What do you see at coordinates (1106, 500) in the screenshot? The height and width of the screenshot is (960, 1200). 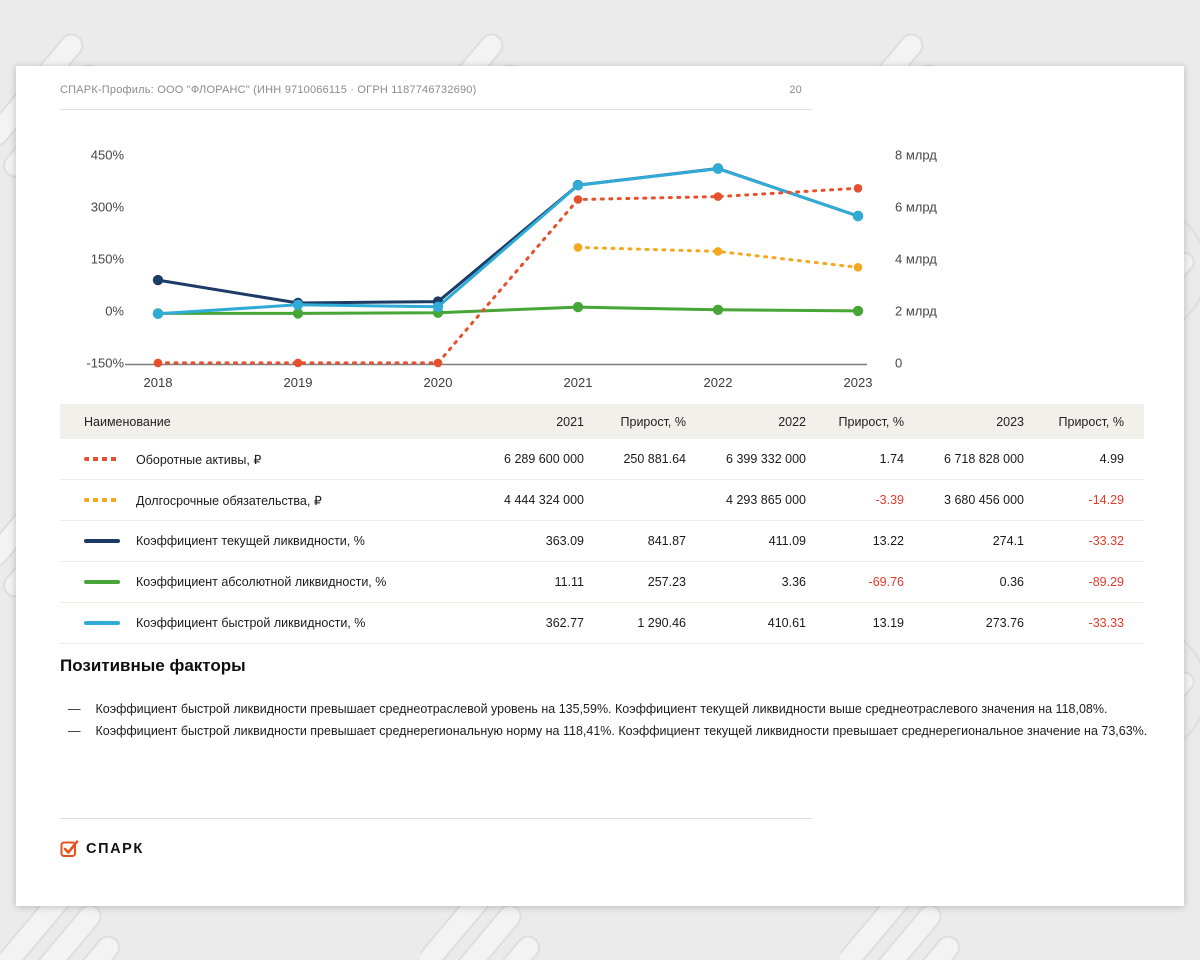 I see `value-cell: -14.29` at bounding box center [1106, 500].